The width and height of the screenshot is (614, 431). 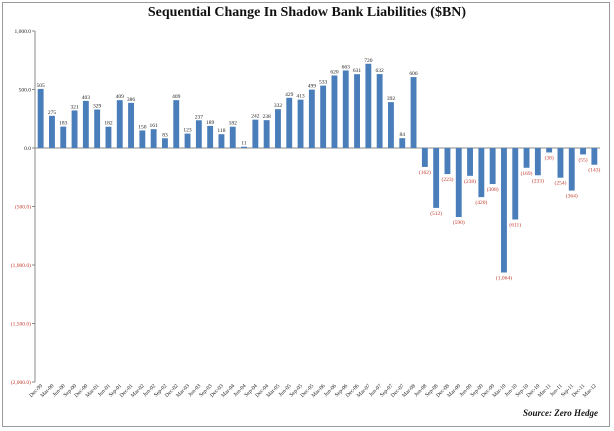 What do you see at coordinates (459, 222) in the screenshot?
I see `data-label: (590)` at bounding box center [459, 222].